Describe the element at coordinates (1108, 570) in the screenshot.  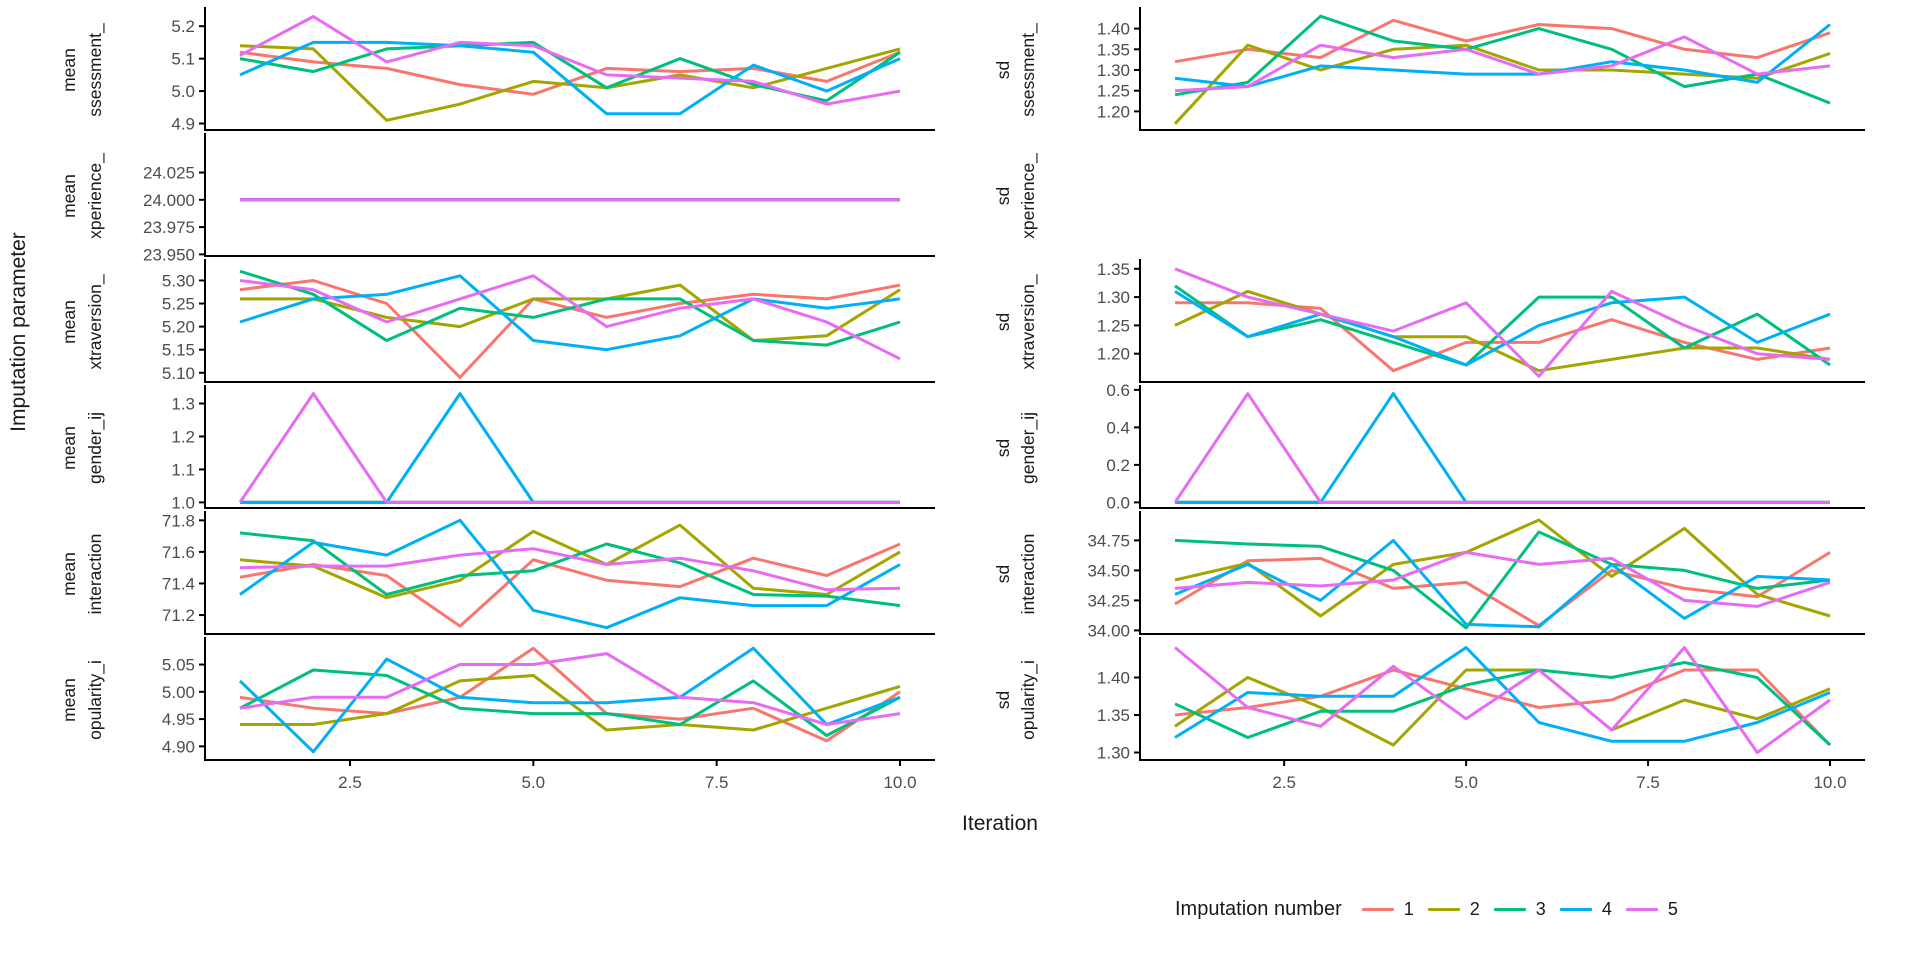
I see `y-tick-label: 34.50` at that location.